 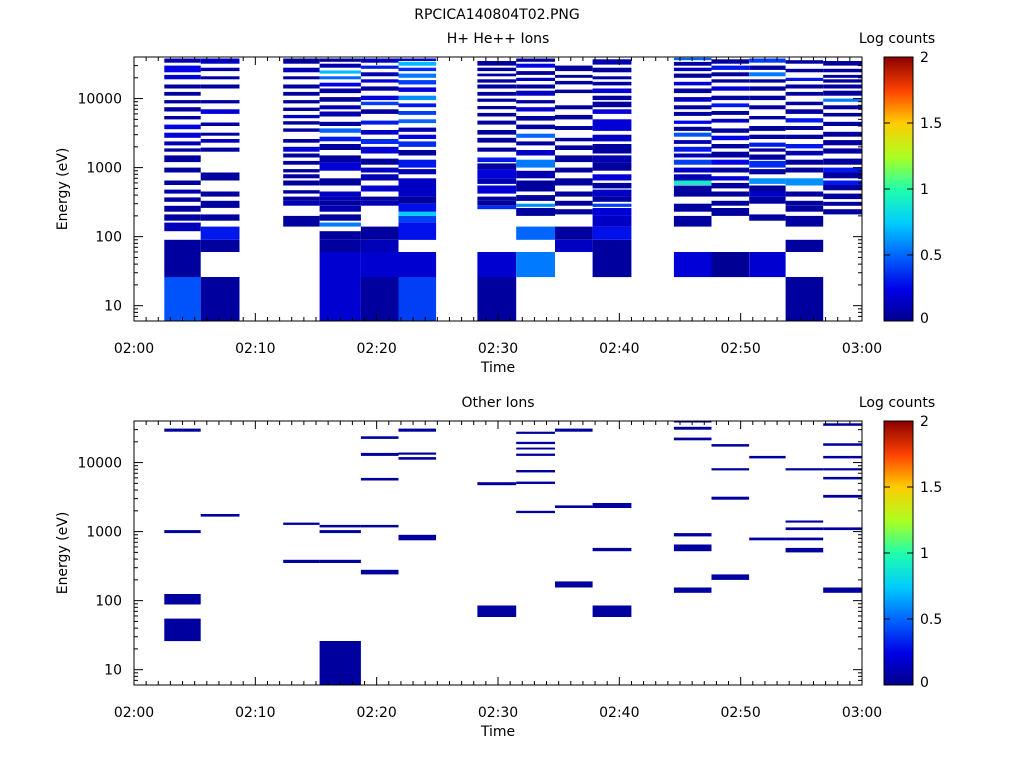 What do you see at coordinates (619, 713) in the screenshot?
I see `x-tick-label: 02:40` at bounding box center [619, 713].